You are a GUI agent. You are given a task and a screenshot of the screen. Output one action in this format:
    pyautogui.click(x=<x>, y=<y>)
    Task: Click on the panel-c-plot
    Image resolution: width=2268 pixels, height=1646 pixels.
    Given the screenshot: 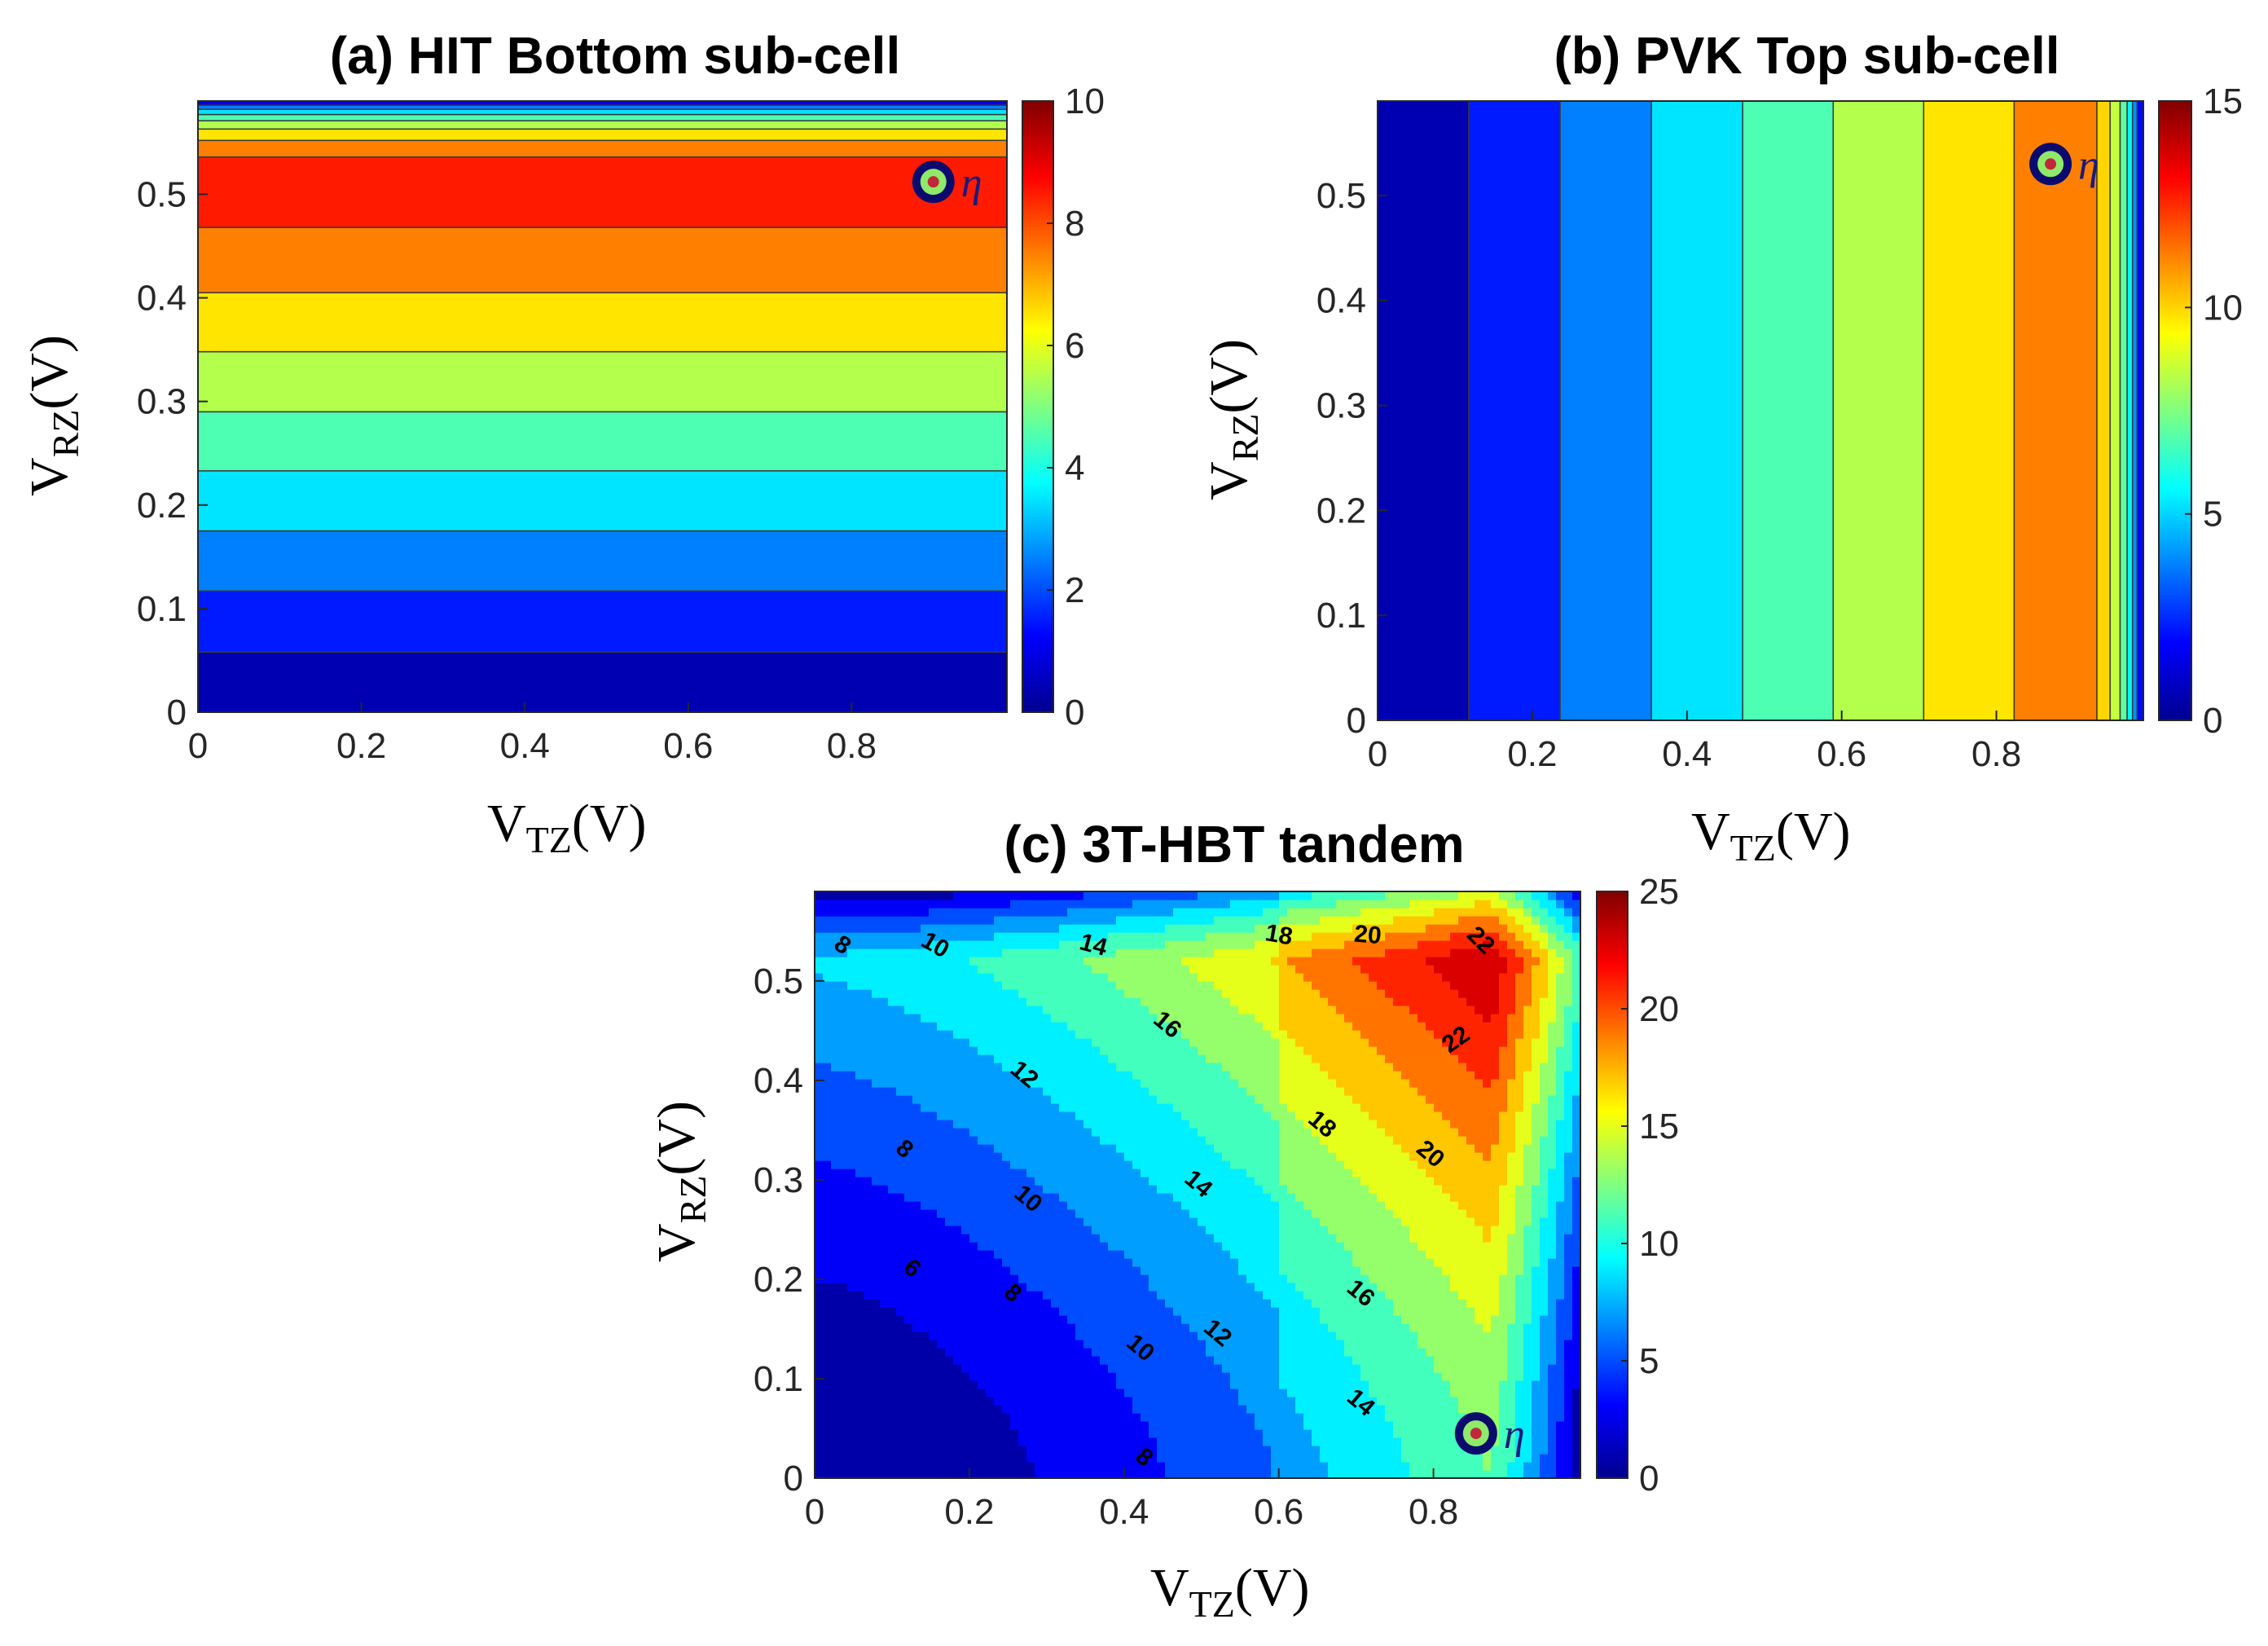 What is the action you would take?
    pyautogui.click(x=1197, y=1184)
    